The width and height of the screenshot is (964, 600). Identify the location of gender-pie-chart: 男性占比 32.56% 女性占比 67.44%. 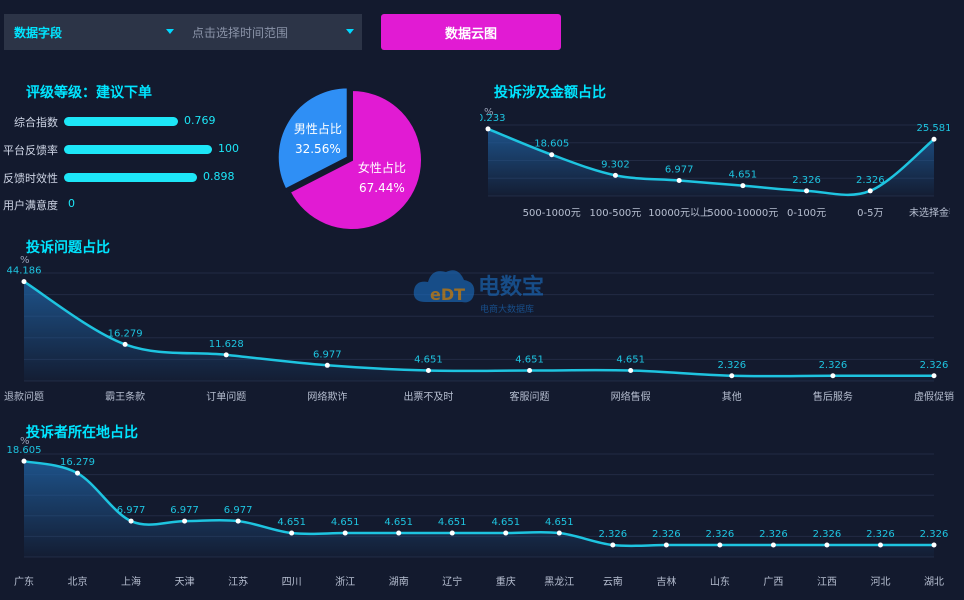
(349, 158).